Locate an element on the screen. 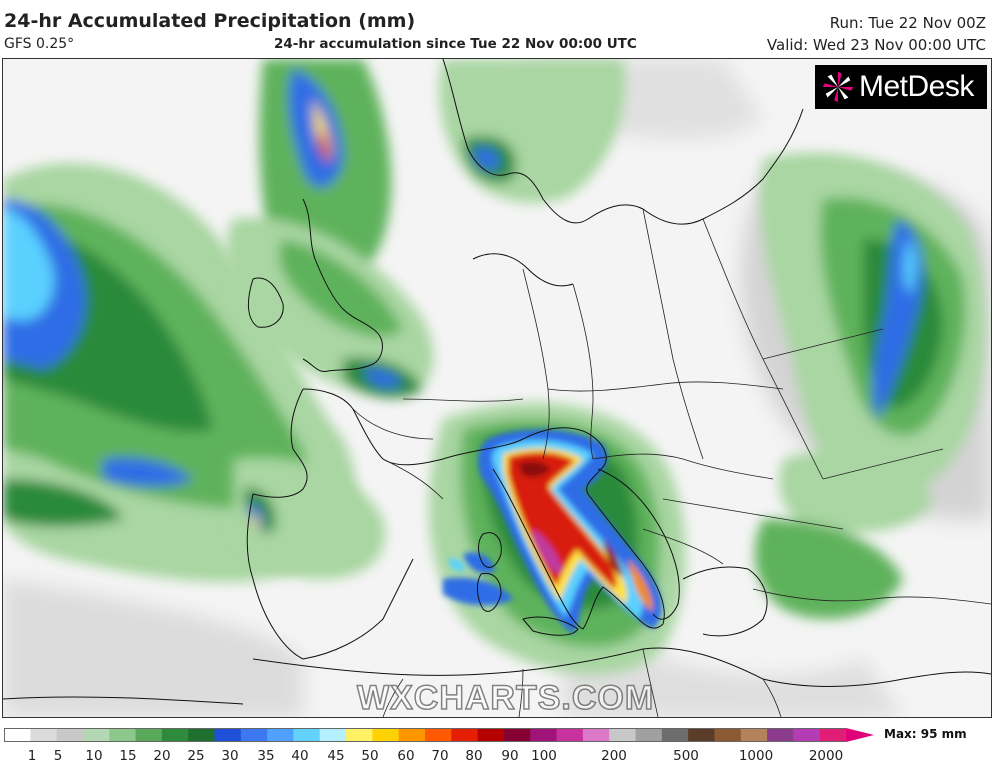  legend-tick-label: 200 is located at coordinates (614, 756).